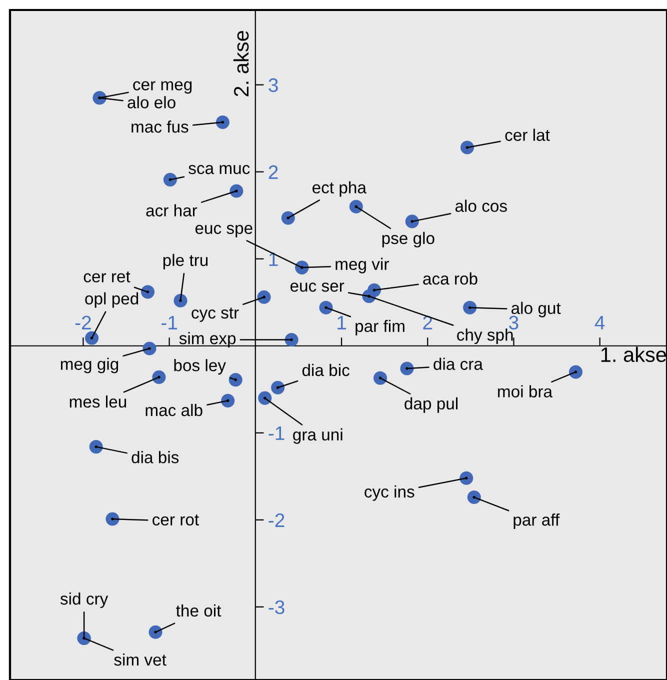 This screenshot has height=680, width=667. Describe the element at coordinates (172, 210) in the screenshot. I see `annotation: acr har` at that location.